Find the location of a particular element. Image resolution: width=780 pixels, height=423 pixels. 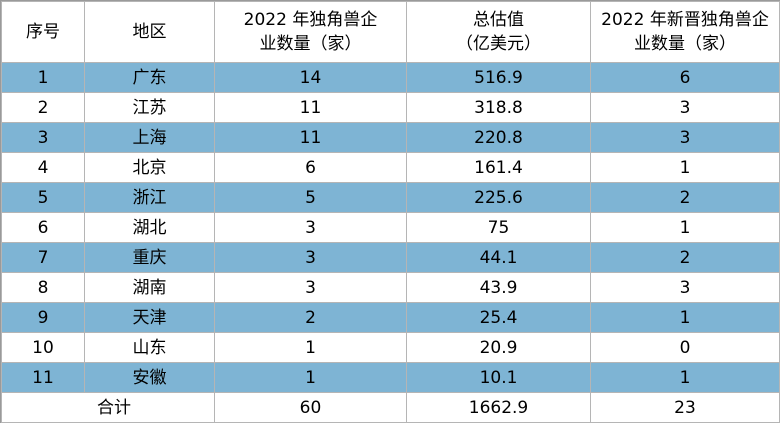

cell-valuation: 20.9 is located at coordinates (498, 347).